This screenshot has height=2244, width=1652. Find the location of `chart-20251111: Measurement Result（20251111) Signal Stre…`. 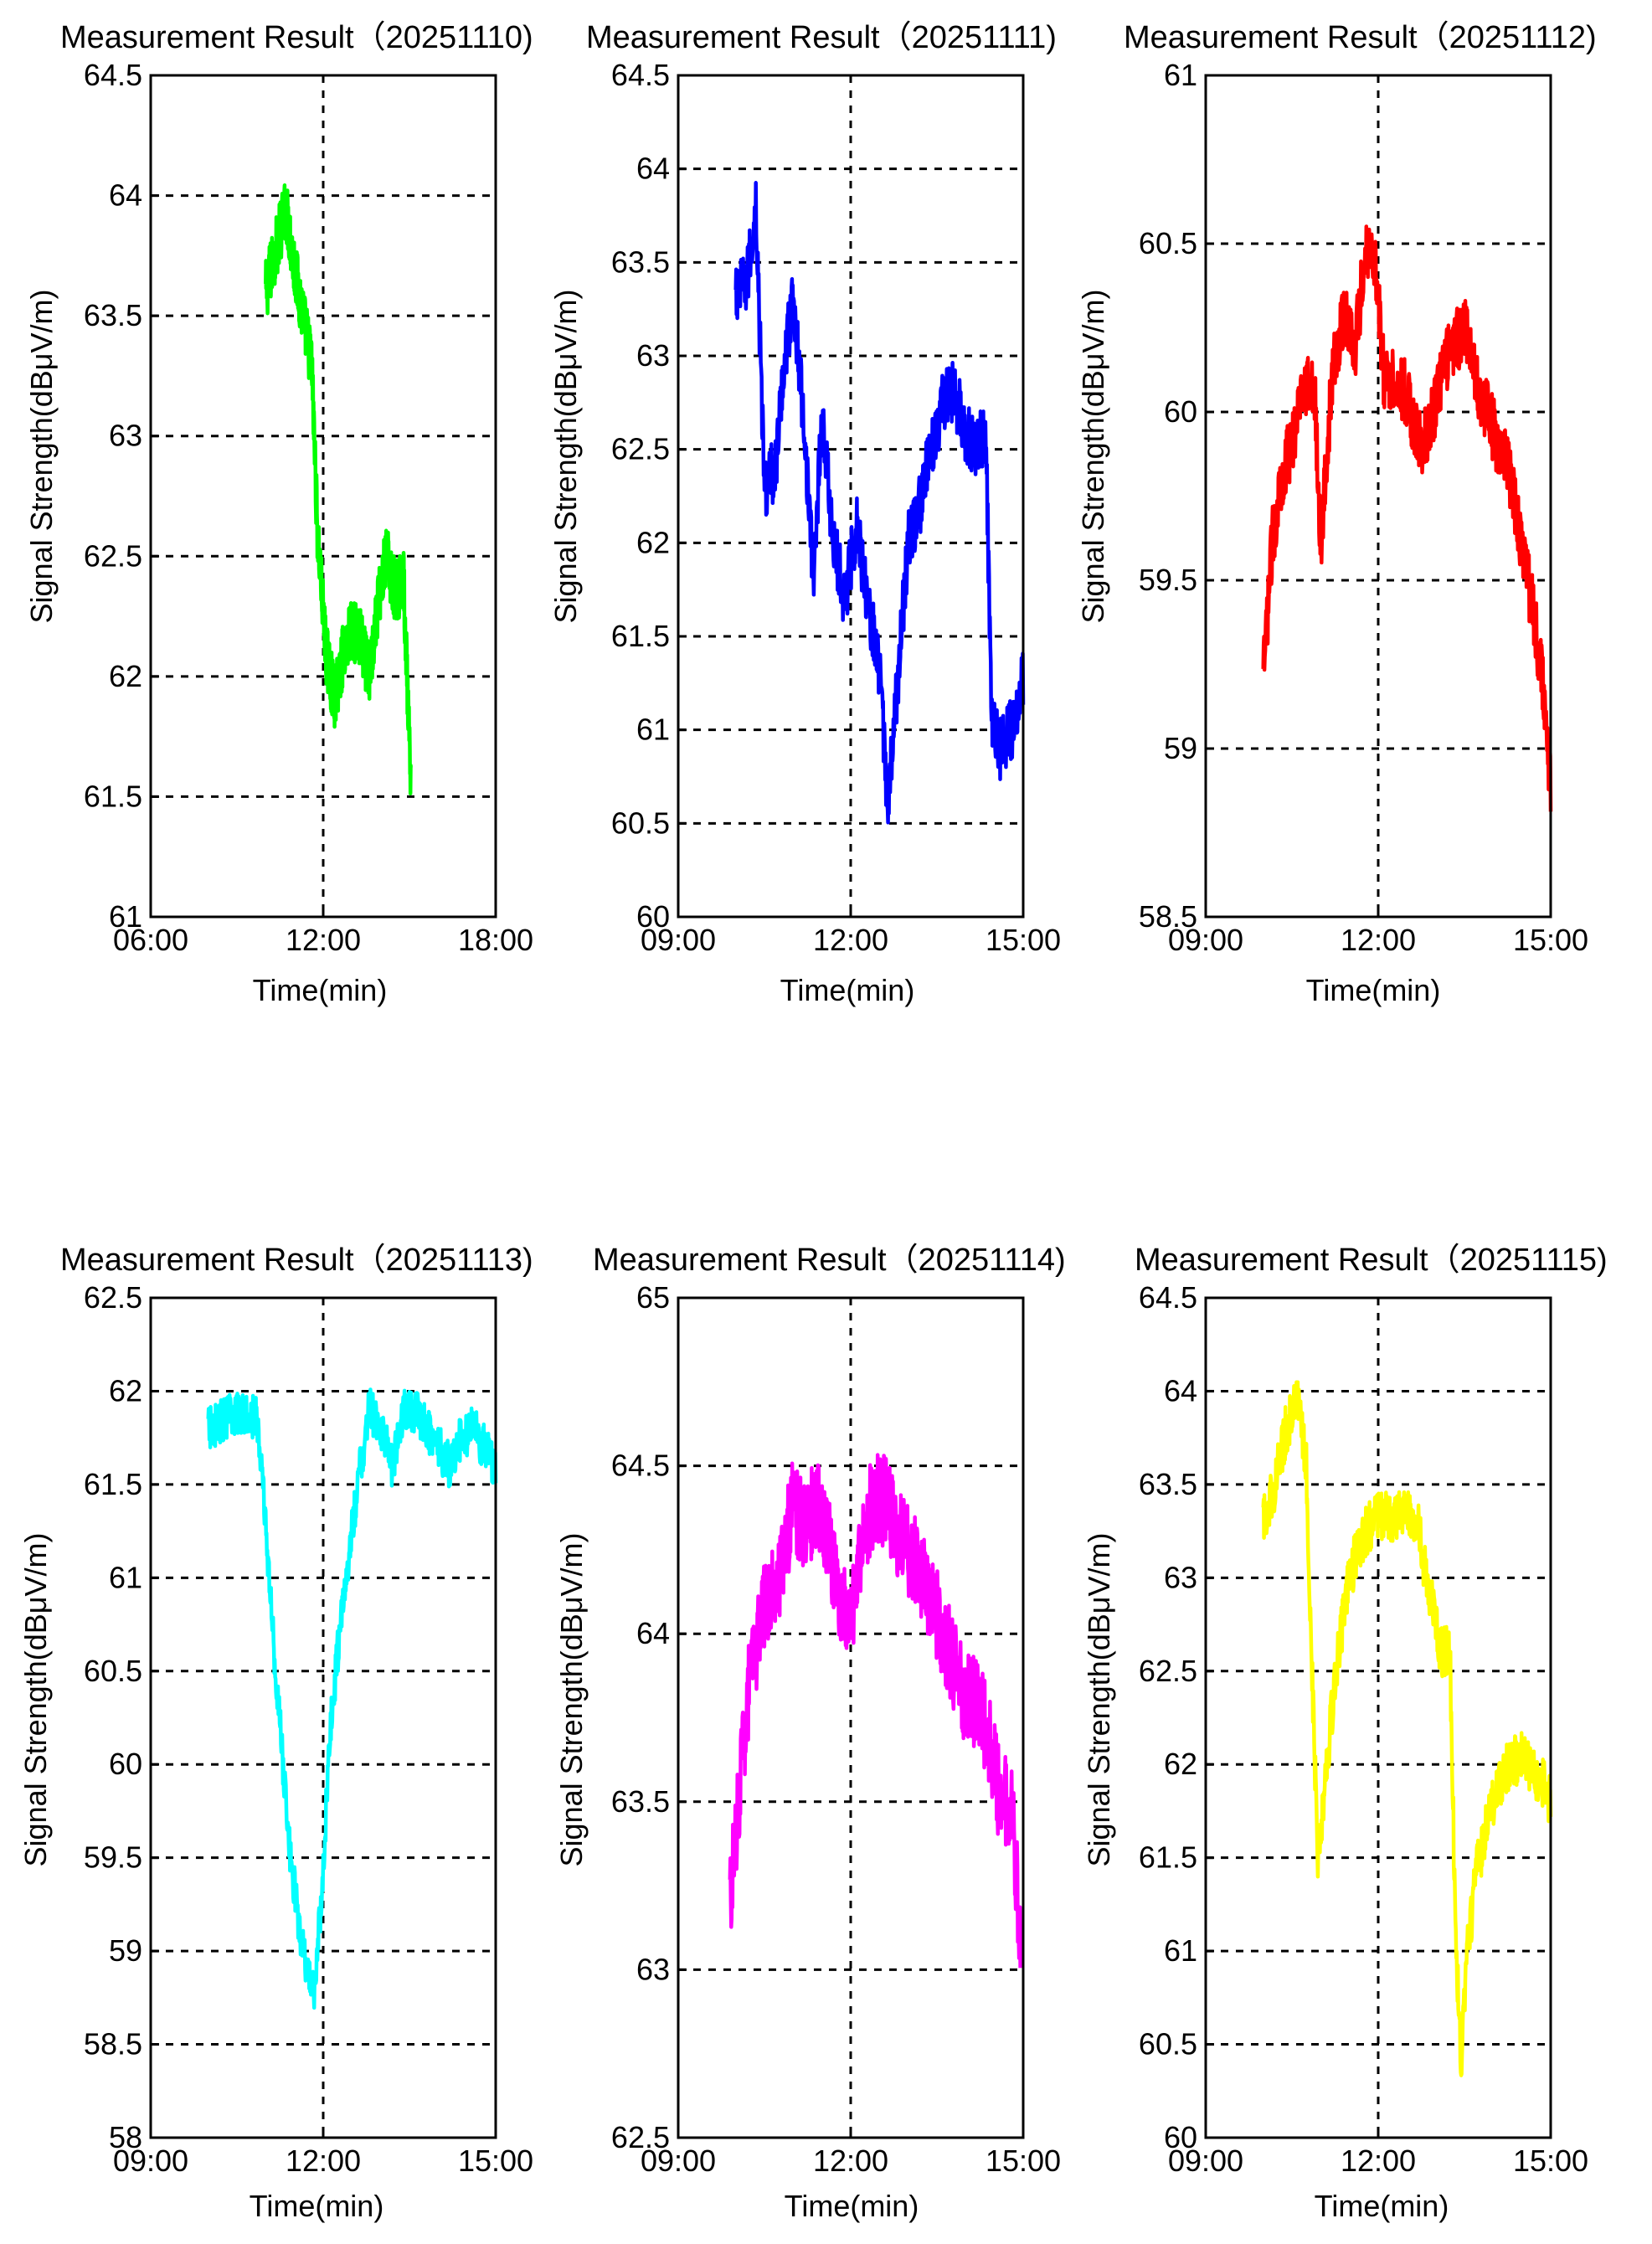

chart-20251111: Measurement Result（20251111) Signal Stre… is located at coordinates (805, 513).